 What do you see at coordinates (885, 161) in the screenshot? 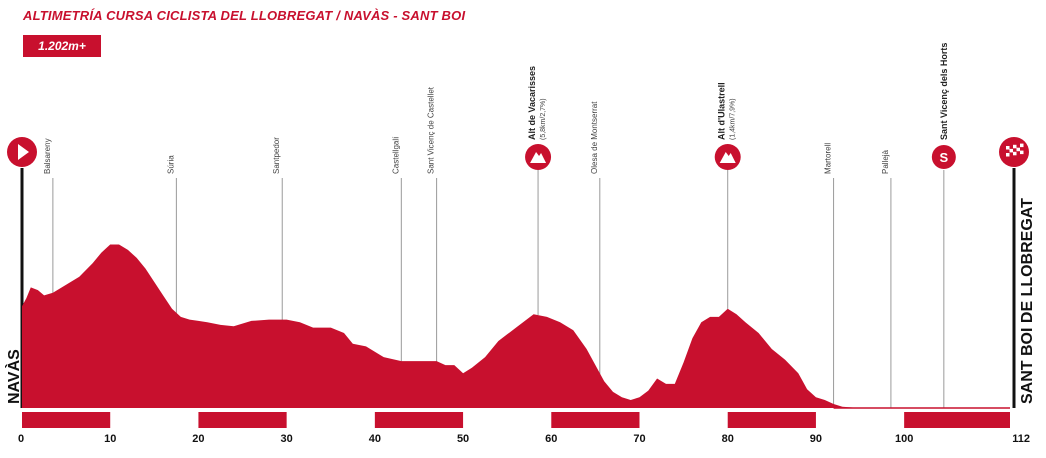
I see `place-label: Pallejà` at bounding box center [885, 161].